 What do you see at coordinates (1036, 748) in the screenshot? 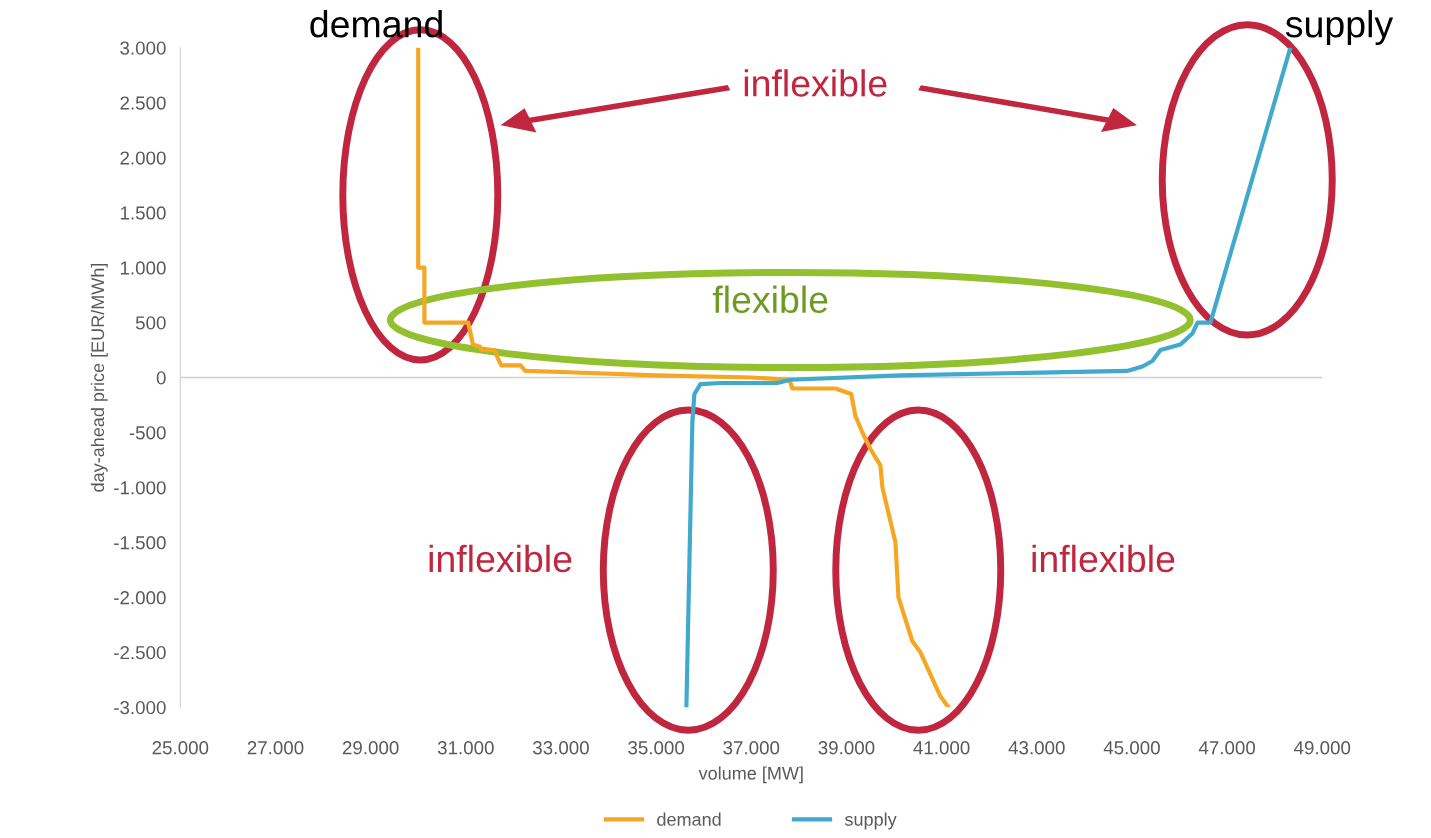
I see `x-tick-label: 43.000` at bounding box center [1036, 748].